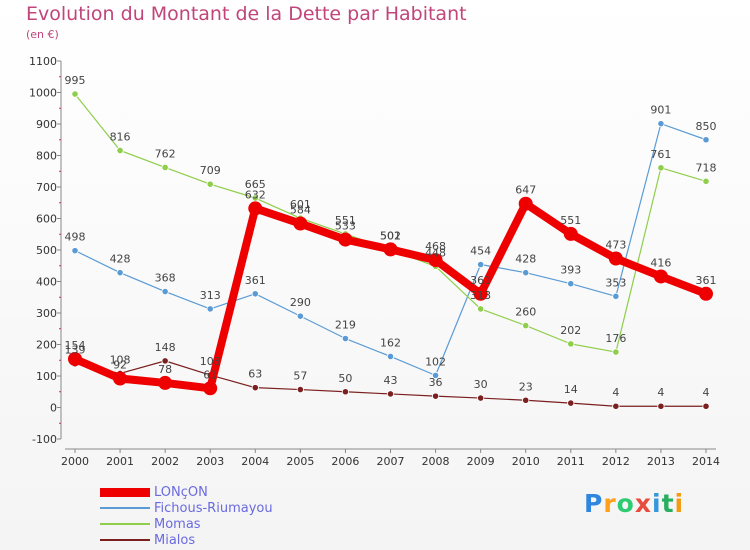  What do you see at coordinates (481, 384) in the screenshot?
I see `data-label: 30` at bounding box center [481, 384].